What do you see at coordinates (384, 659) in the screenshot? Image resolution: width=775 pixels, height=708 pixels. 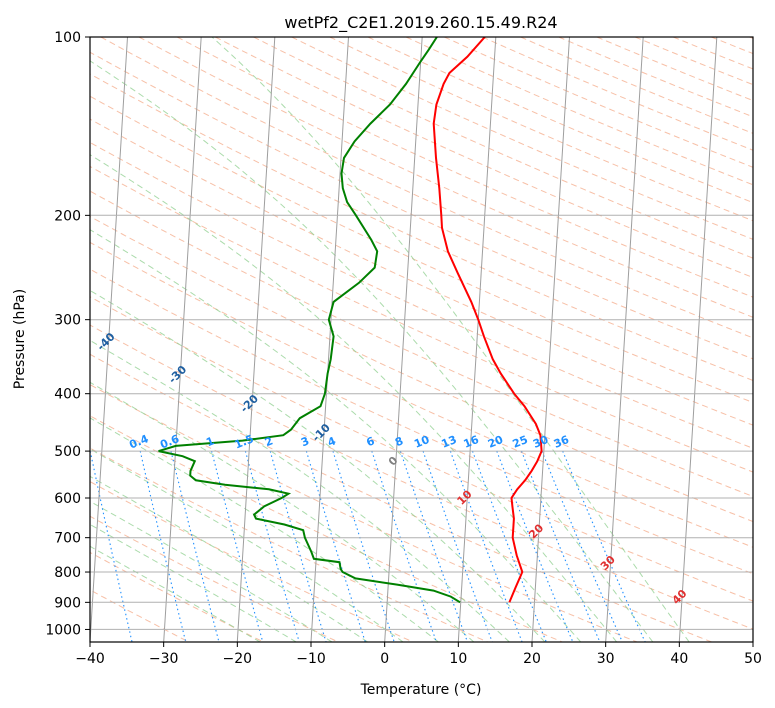 I see `x-tick-label: 0` at bounding box center [384, 659].